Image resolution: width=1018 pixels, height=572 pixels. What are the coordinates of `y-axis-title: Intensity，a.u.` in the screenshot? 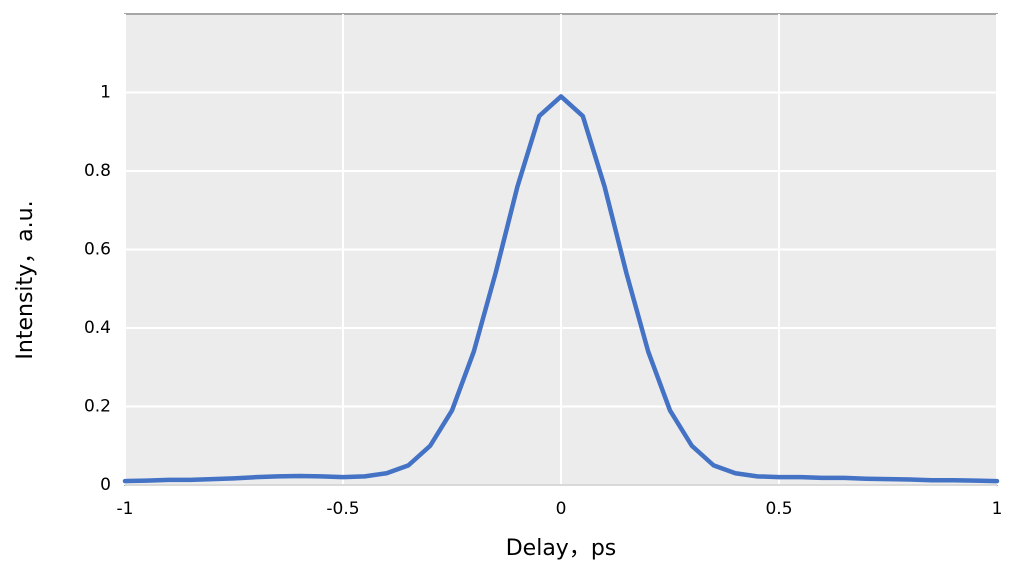 It's located at (25, 279).